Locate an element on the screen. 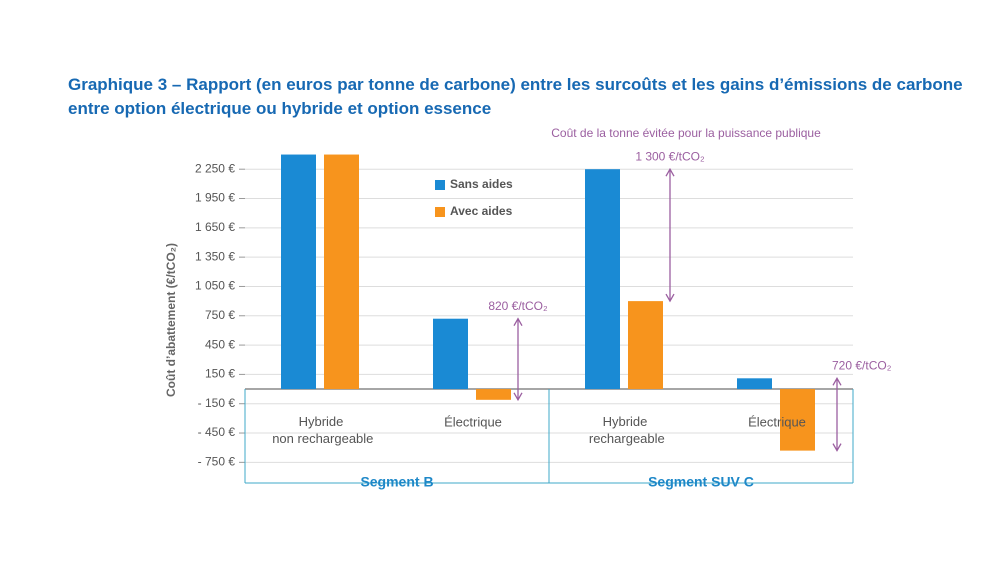  y-tick-label: - 750 € is located at coordinates (217, 462).